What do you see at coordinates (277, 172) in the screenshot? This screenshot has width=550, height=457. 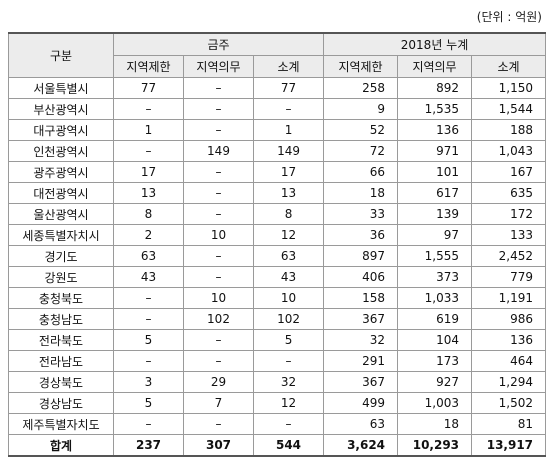 I see `table-row: 광주광역시 17–17 66 101 167` at bounding box center [277, 172].